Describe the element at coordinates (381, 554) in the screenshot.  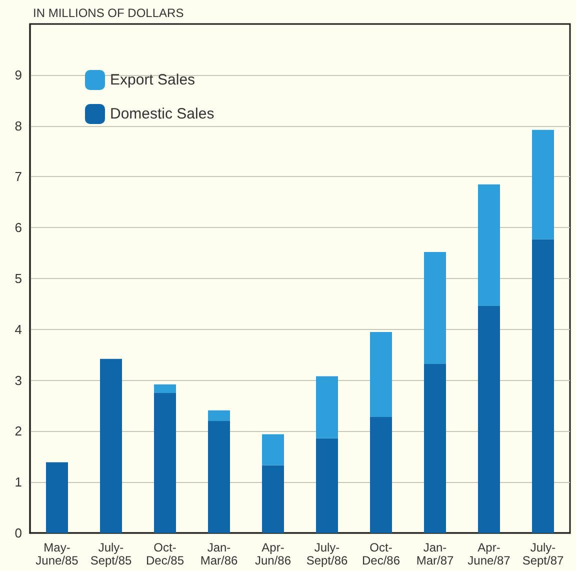
I see `x-tick-label: Oct-Dec/86` at that location.